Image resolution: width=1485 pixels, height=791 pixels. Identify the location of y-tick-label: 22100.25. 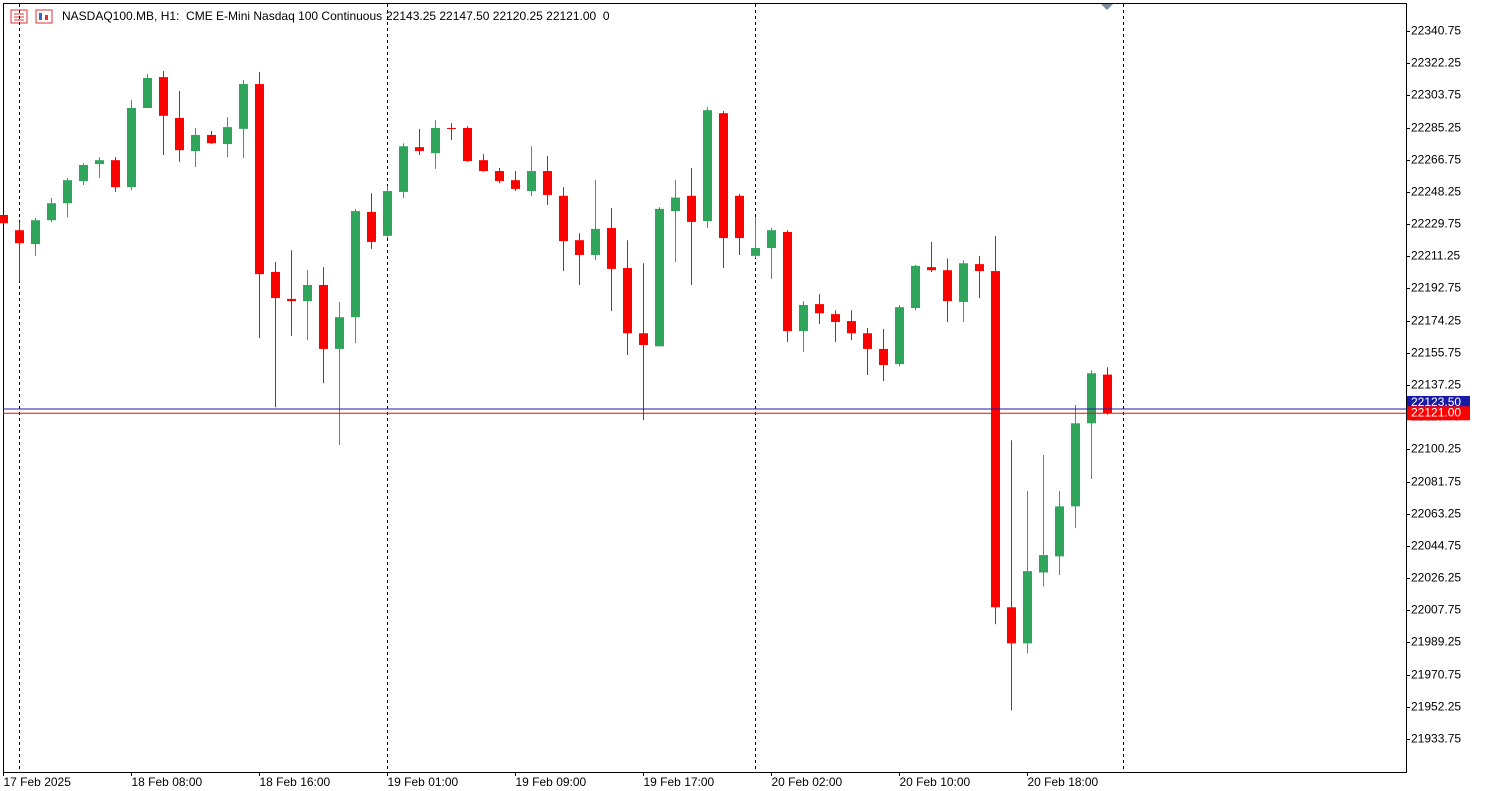
(1436, 449).